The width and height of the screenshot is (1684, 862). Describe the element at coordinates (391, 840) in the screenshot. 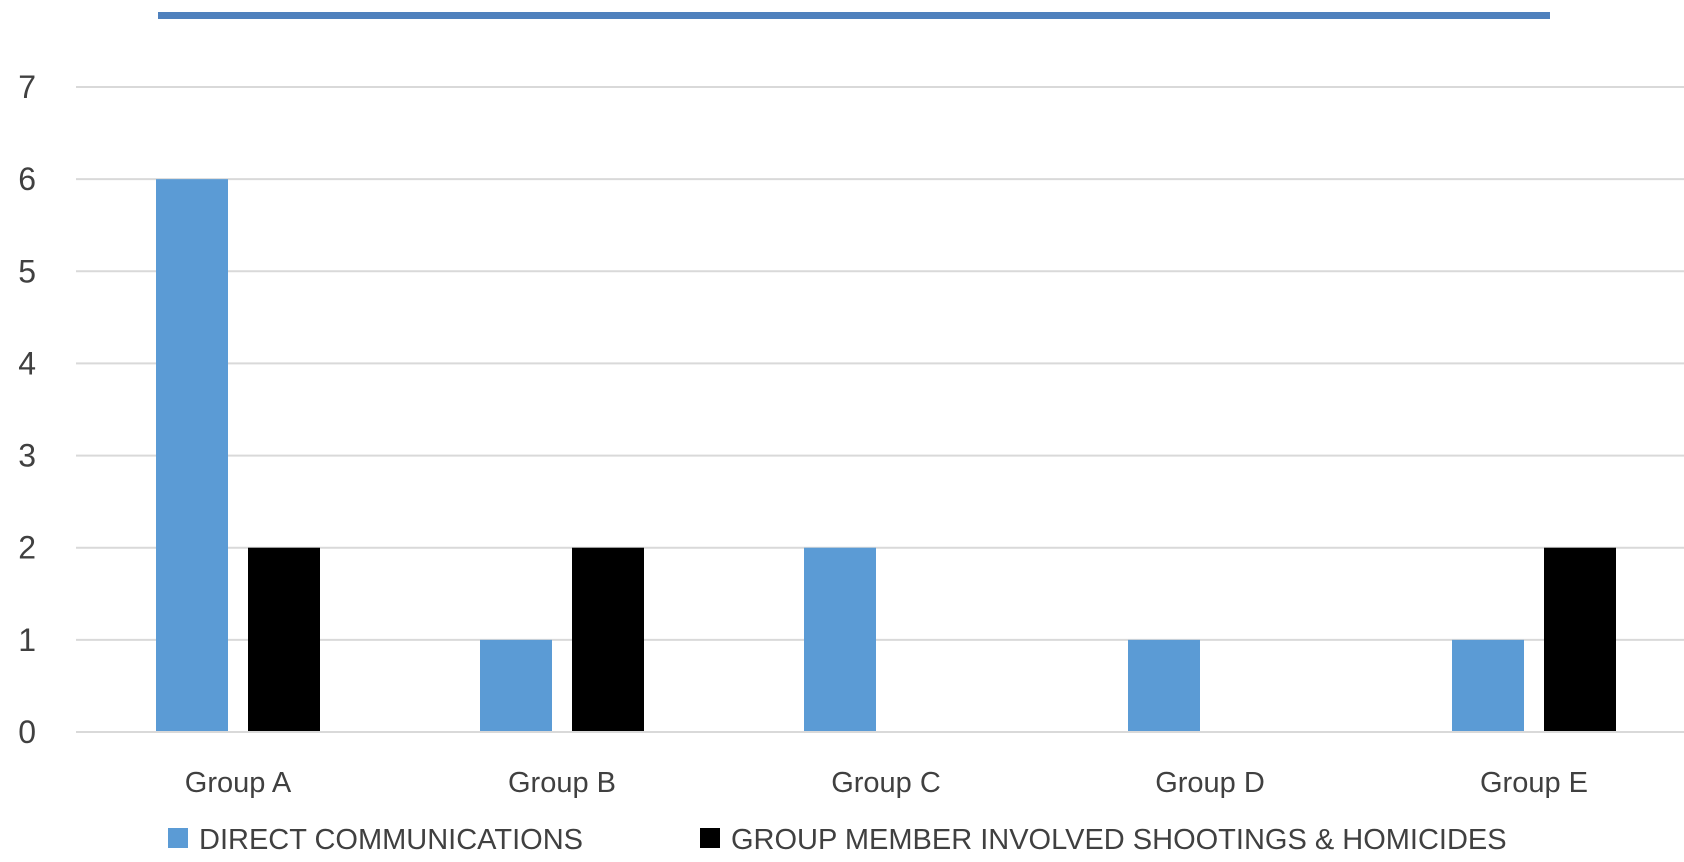

I see `legend-label: DIRECT COMMUNICATIONS` at that location.